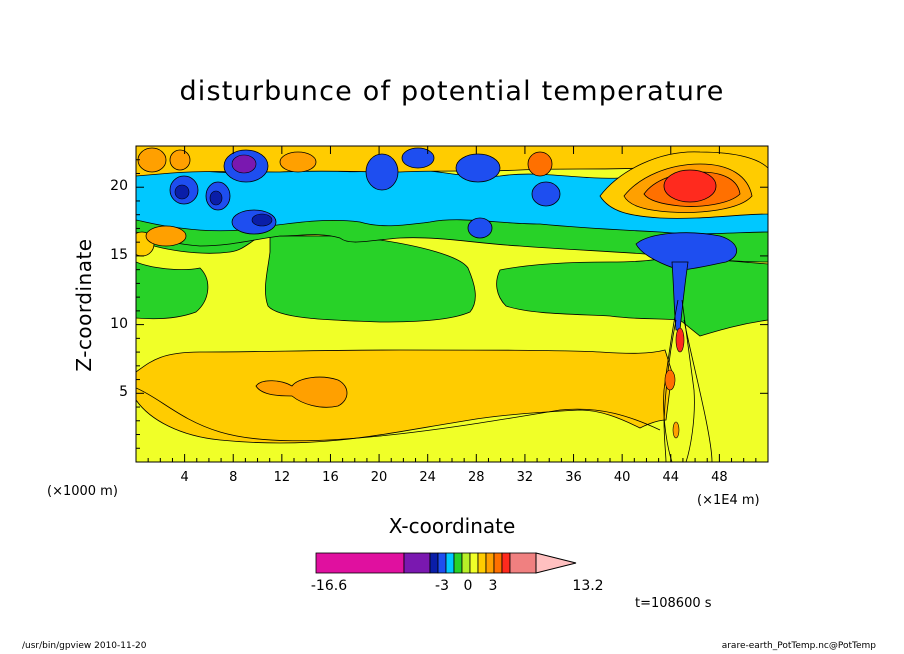  I want to click on colorbar-label: 0, so click(468, 586).